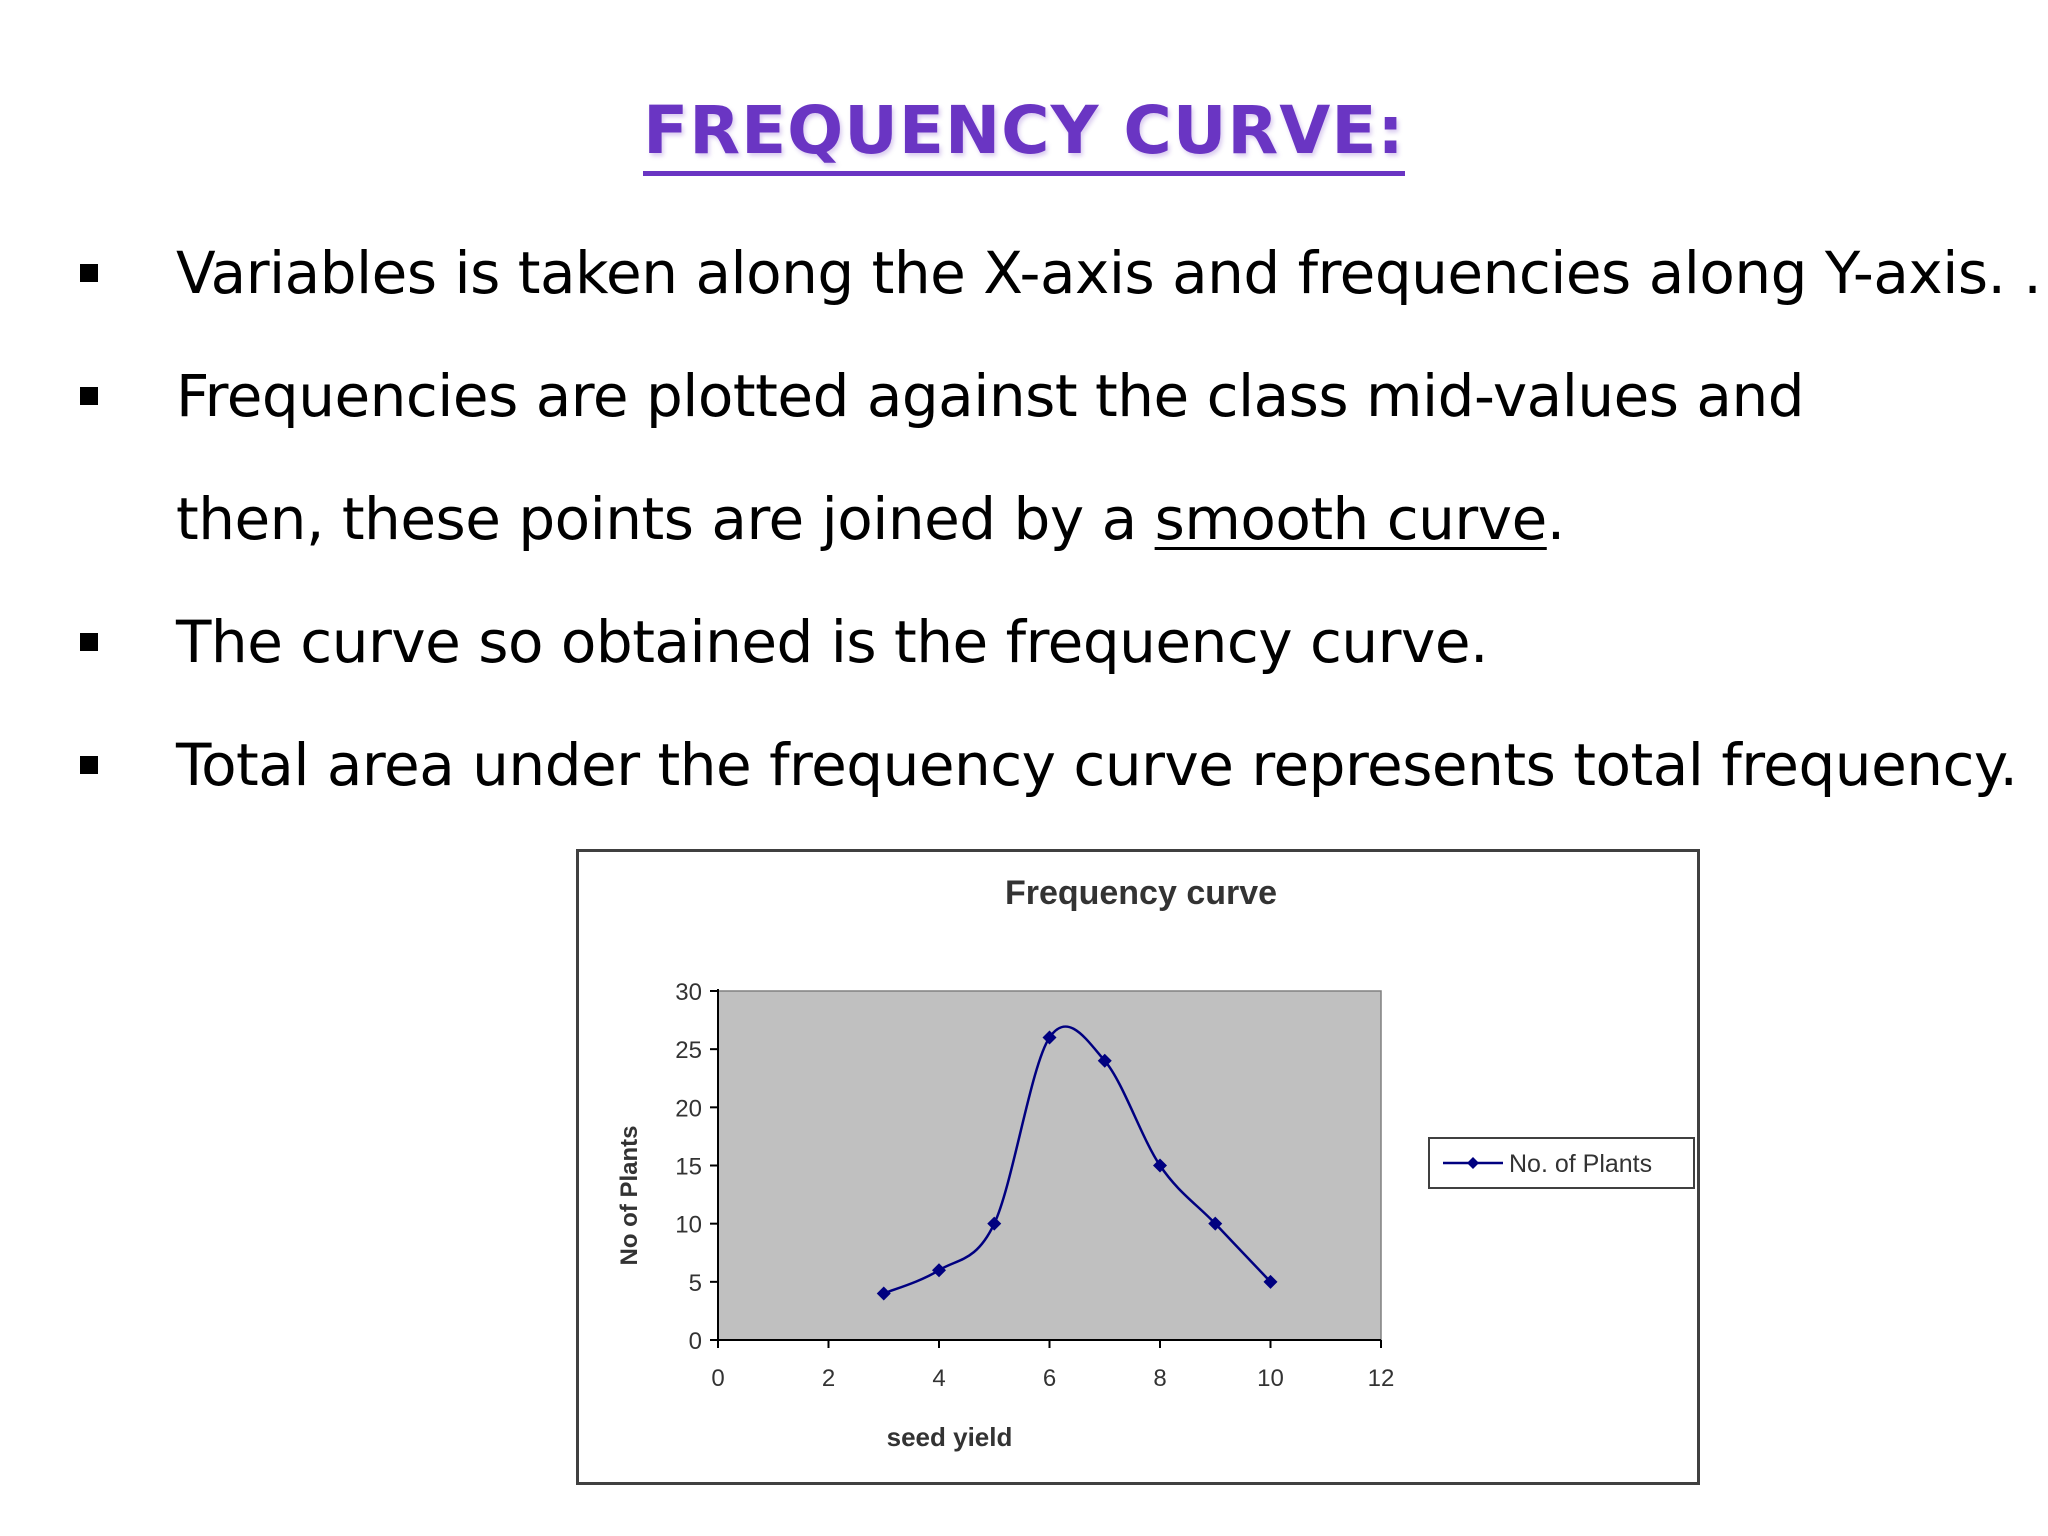  What do you see at coordinates (1077, 1160) in the screenshot?
I see `series-line` at bounding box center [1077, 1160].